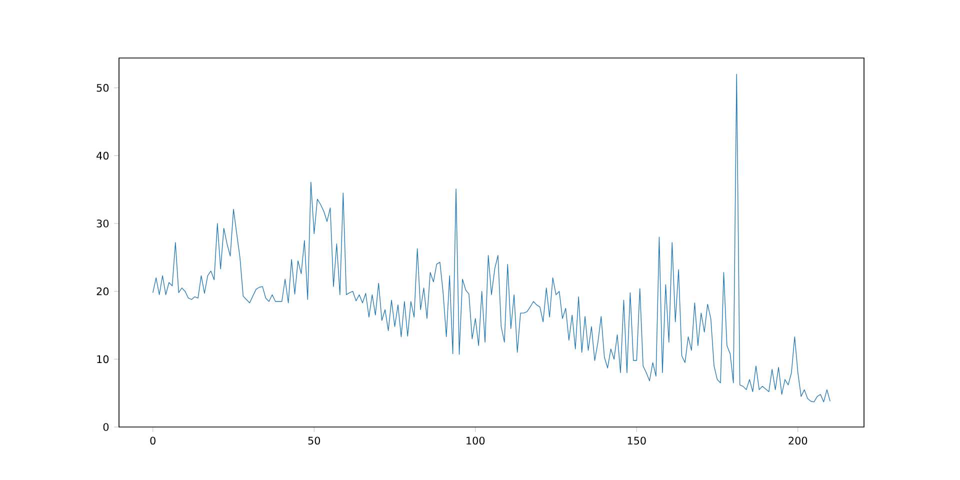  Describe the element at coordinates (106, 427) in the screenshot. I see `y-tick-label: 0` at that location.